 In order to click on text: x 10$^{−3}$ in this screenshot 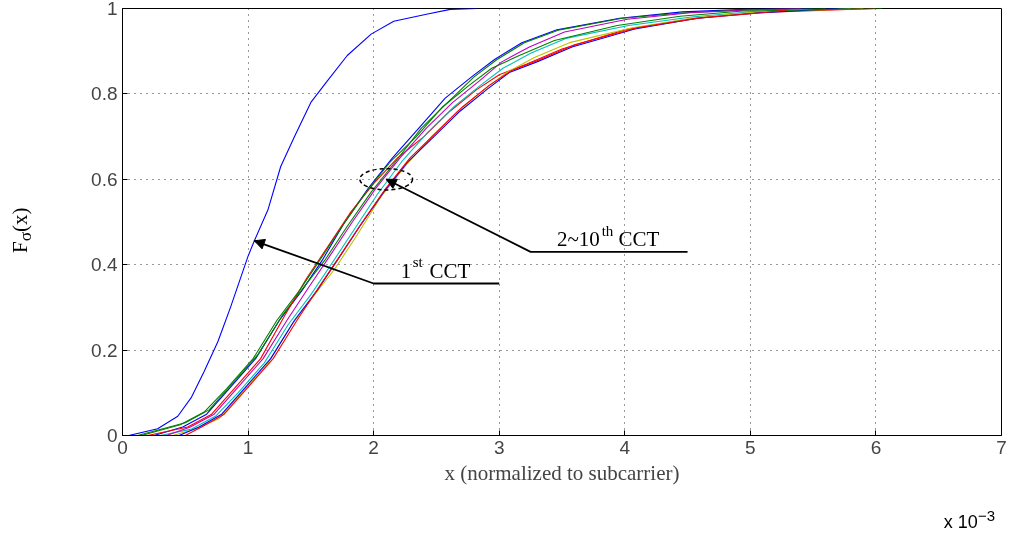, I will do `click(968, 519)`.